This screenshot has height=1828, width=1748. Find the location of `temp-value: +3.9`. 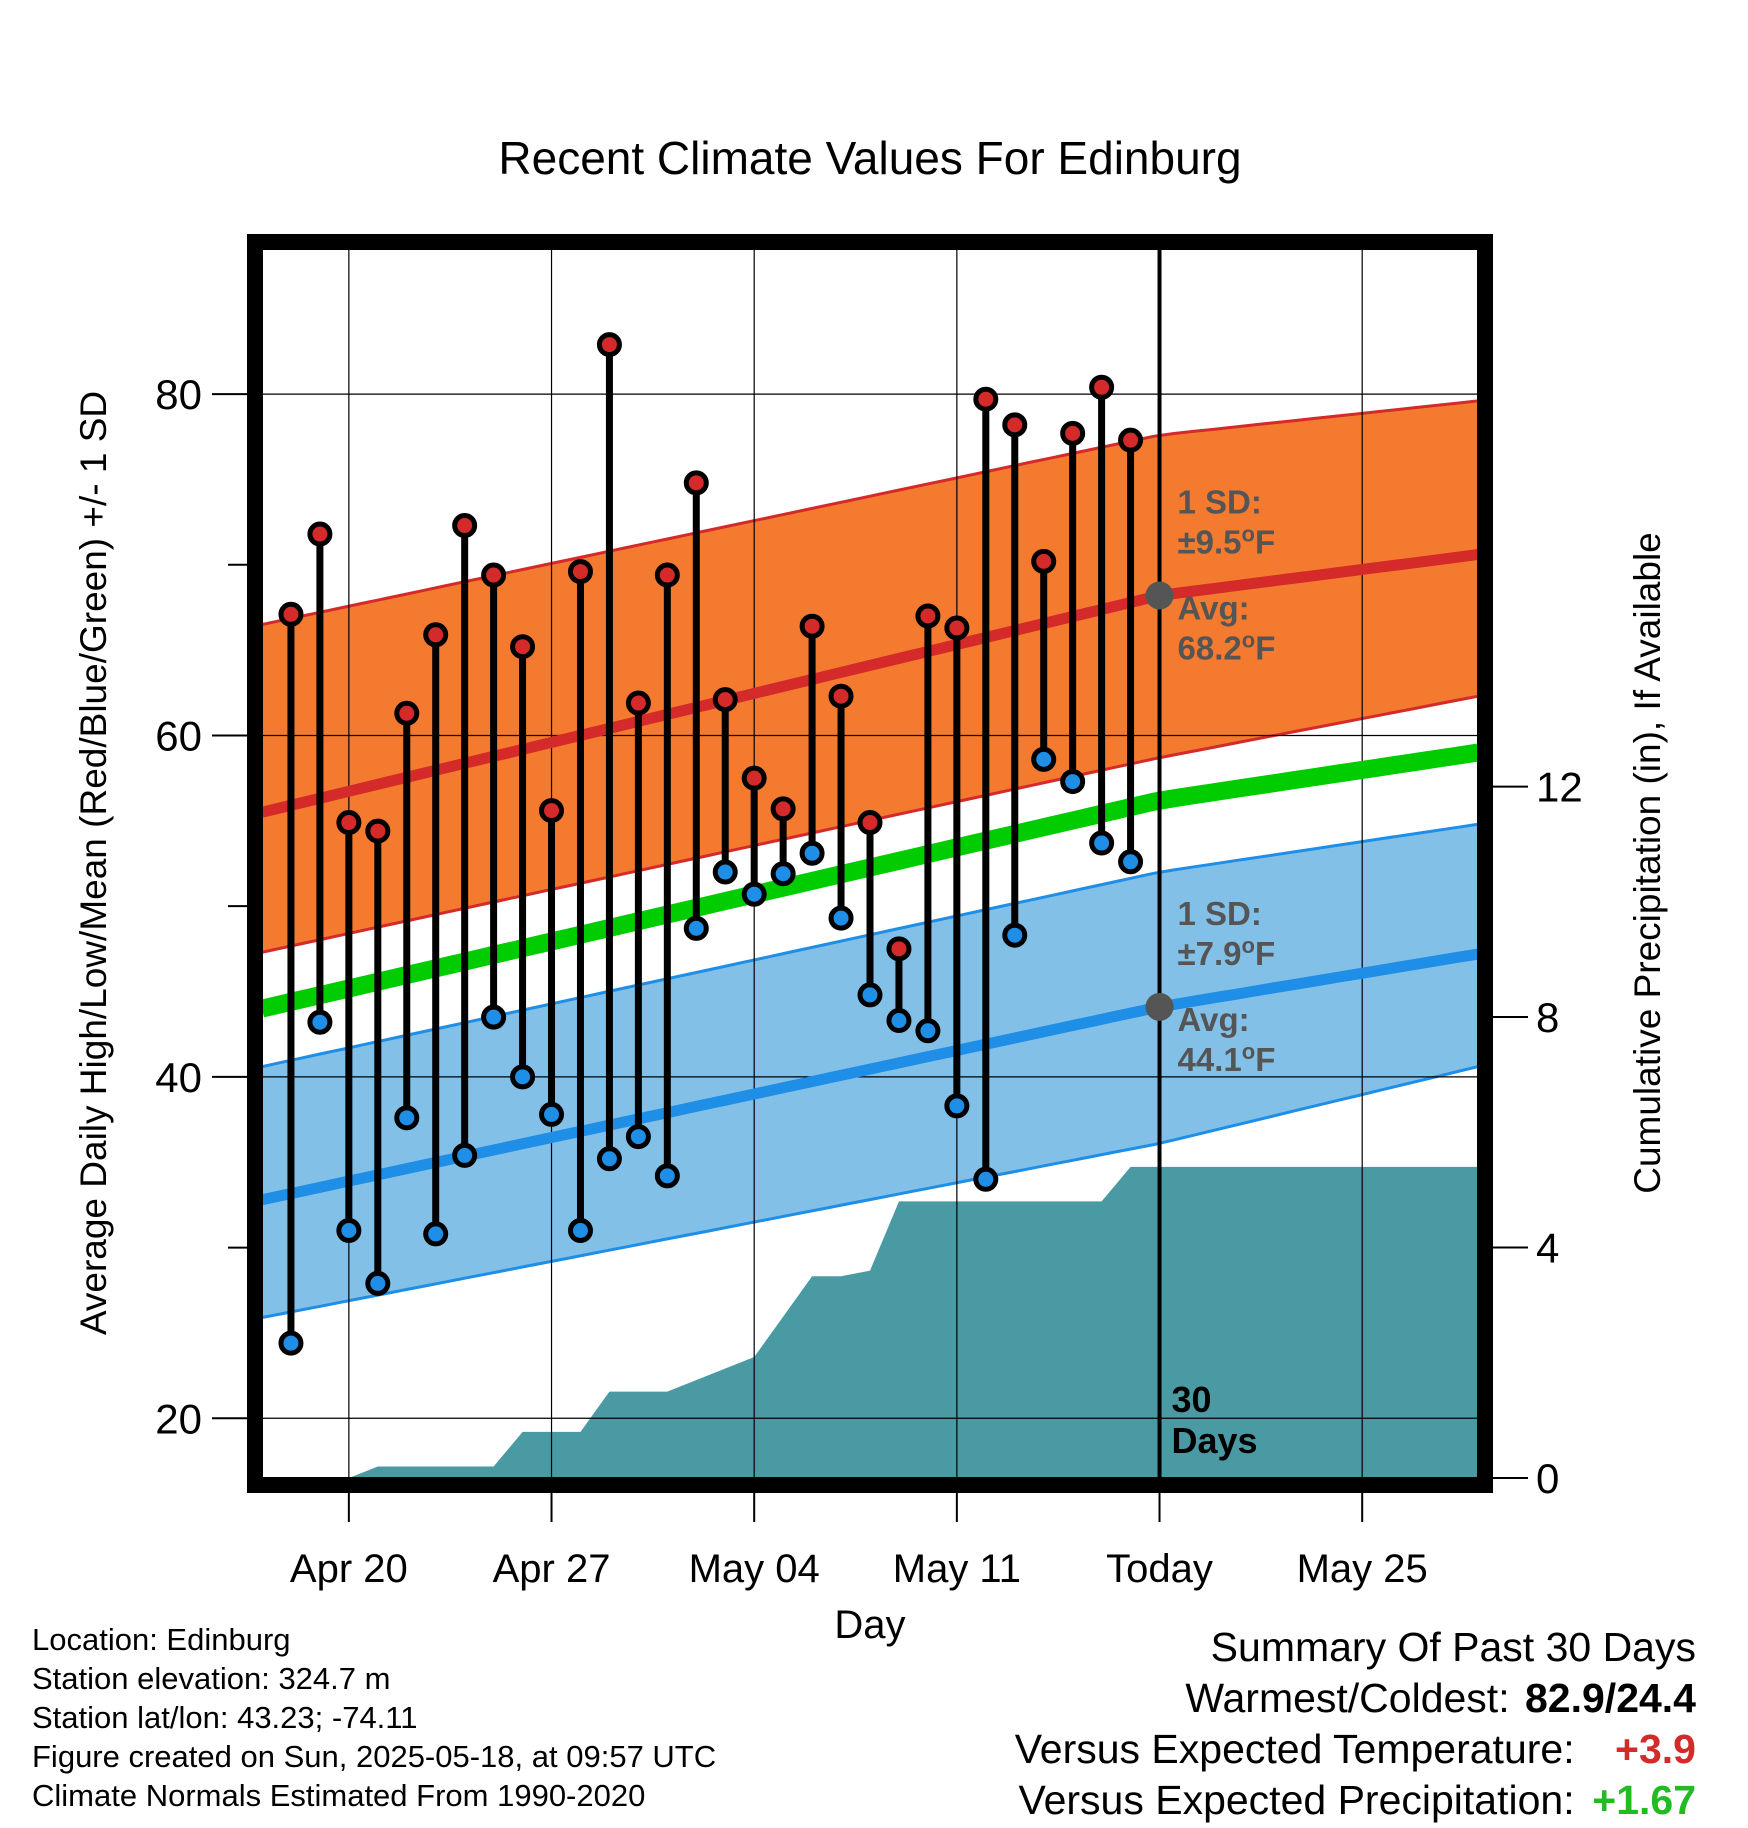

temp-value: +3.9 is located at coordinates (1655, 1749).